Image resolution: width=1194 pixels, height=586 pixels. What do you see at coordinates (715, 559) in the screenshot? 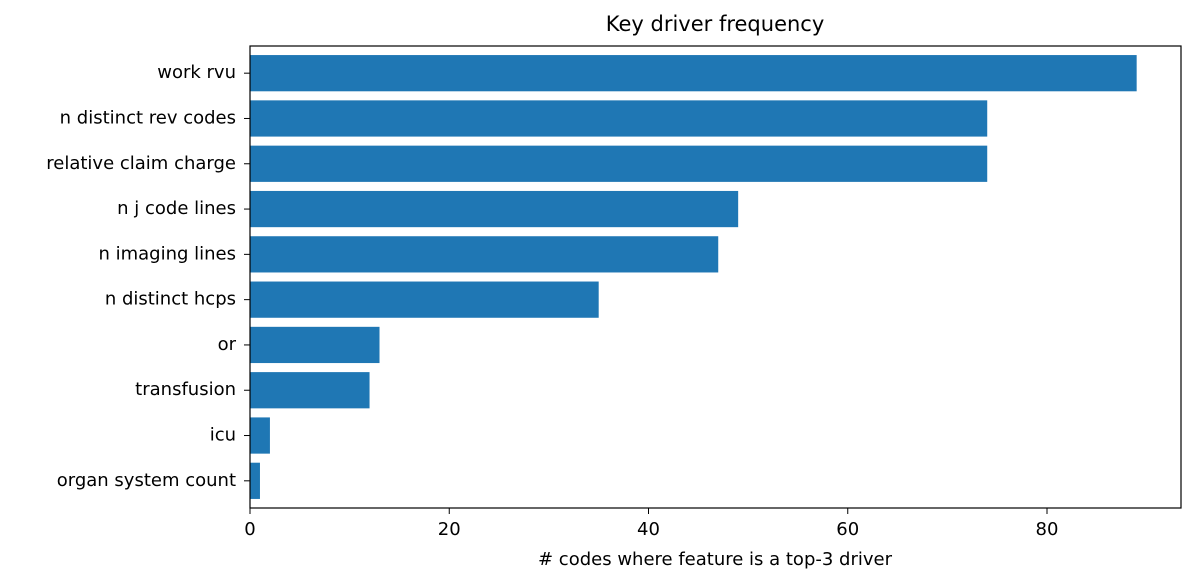
I see `x-axis-label: # codes where feature is a top-3 driver` at bounding box center [715, 559].